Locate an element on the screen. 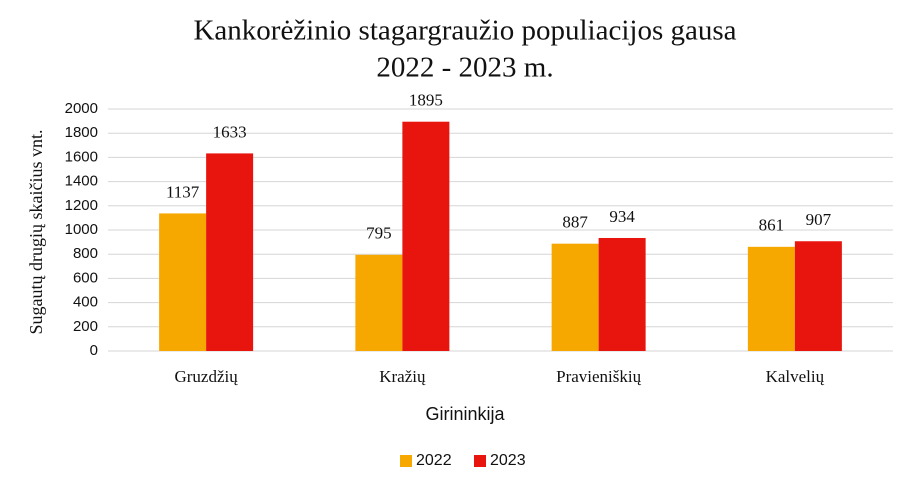 This screenshot has width=915, height=486. y-axis-label: Sugautų drugių skaičius vnt. is located at coordinates (36, 232).